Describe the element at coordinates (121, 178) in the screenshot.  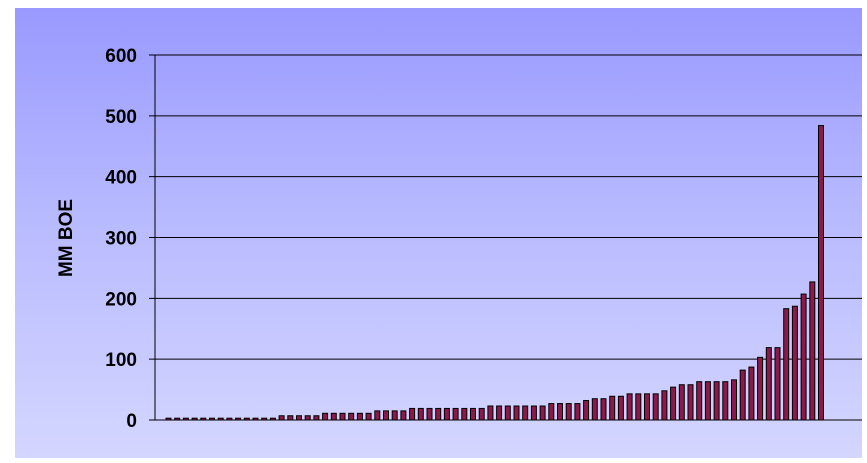
I see `y-tick-label: 400` at that location.